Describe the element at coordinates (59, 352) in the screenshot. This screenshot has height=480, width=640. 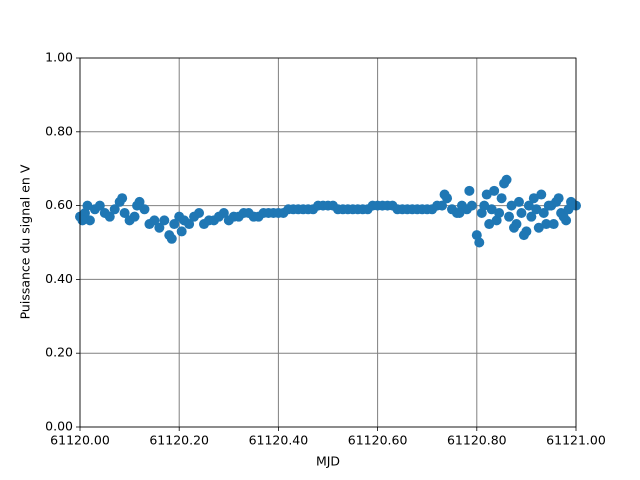
I see `y-tick-label: 0.20` at that location.